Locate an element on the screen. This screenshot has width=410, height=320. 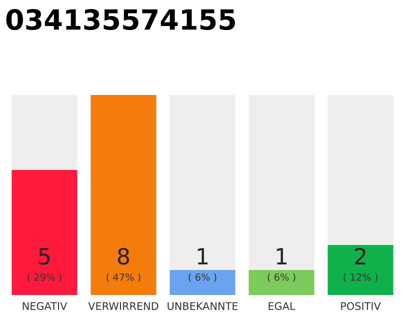
annotation: ( 12% ) is located at coordinates (361, 277).